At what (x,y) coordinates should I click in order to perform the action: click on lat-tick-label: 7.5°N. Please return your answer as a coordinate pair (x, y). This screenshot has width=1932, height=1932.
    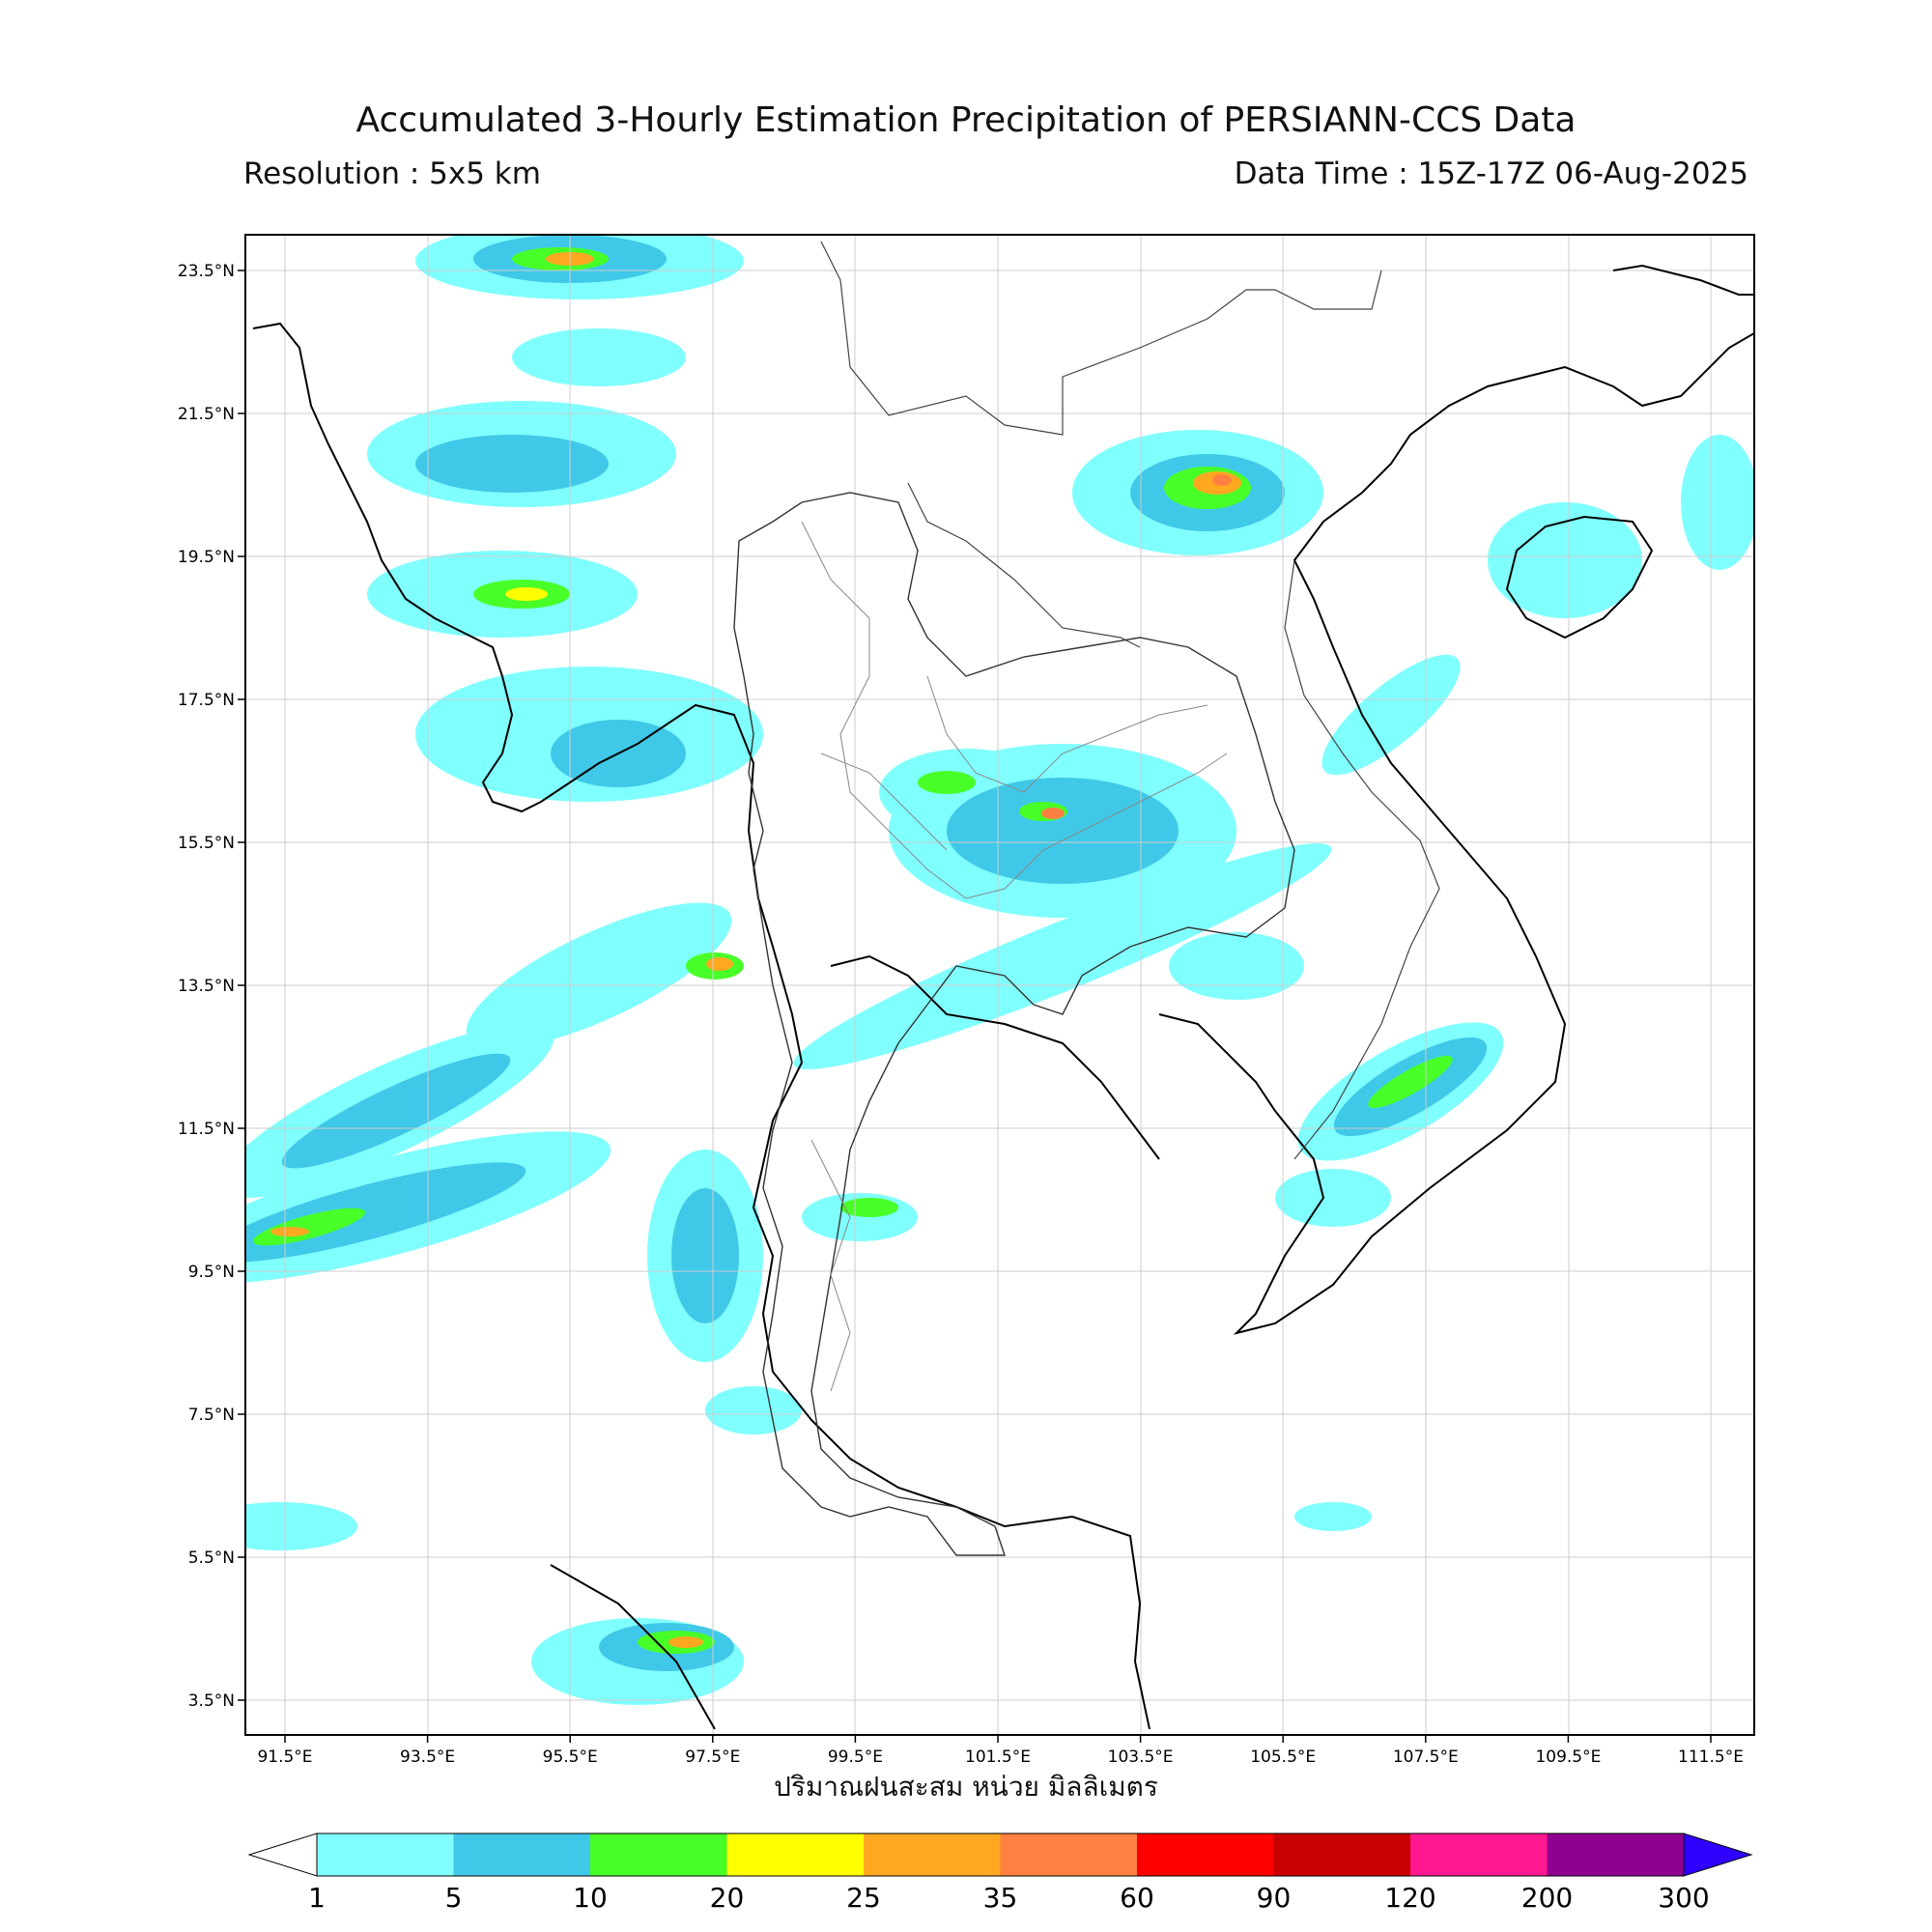
    Looking at the image, I should click on (211, 1415).